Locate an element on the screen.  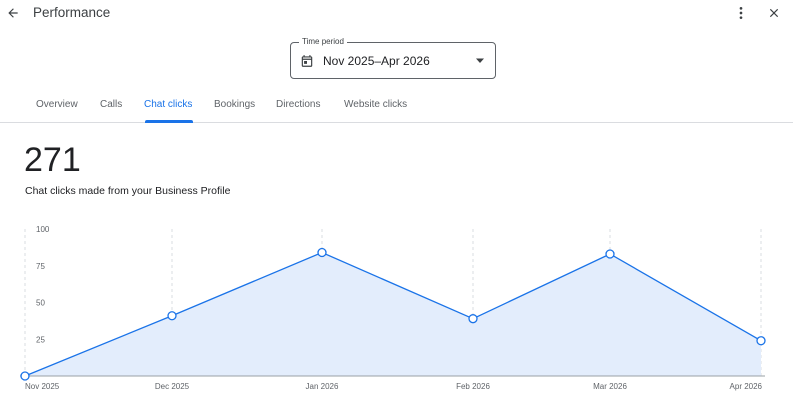
close-icon is located at coordinates (774, 13).